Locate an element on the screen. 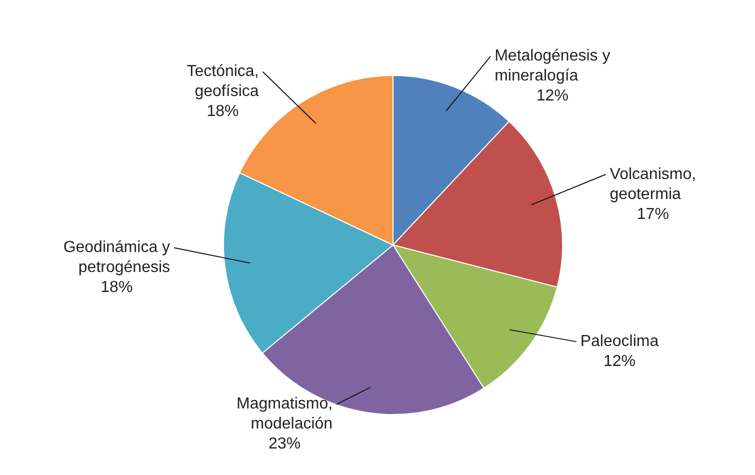  slice-label: Magmatismo, modelación is located at coordinates (284, 414).